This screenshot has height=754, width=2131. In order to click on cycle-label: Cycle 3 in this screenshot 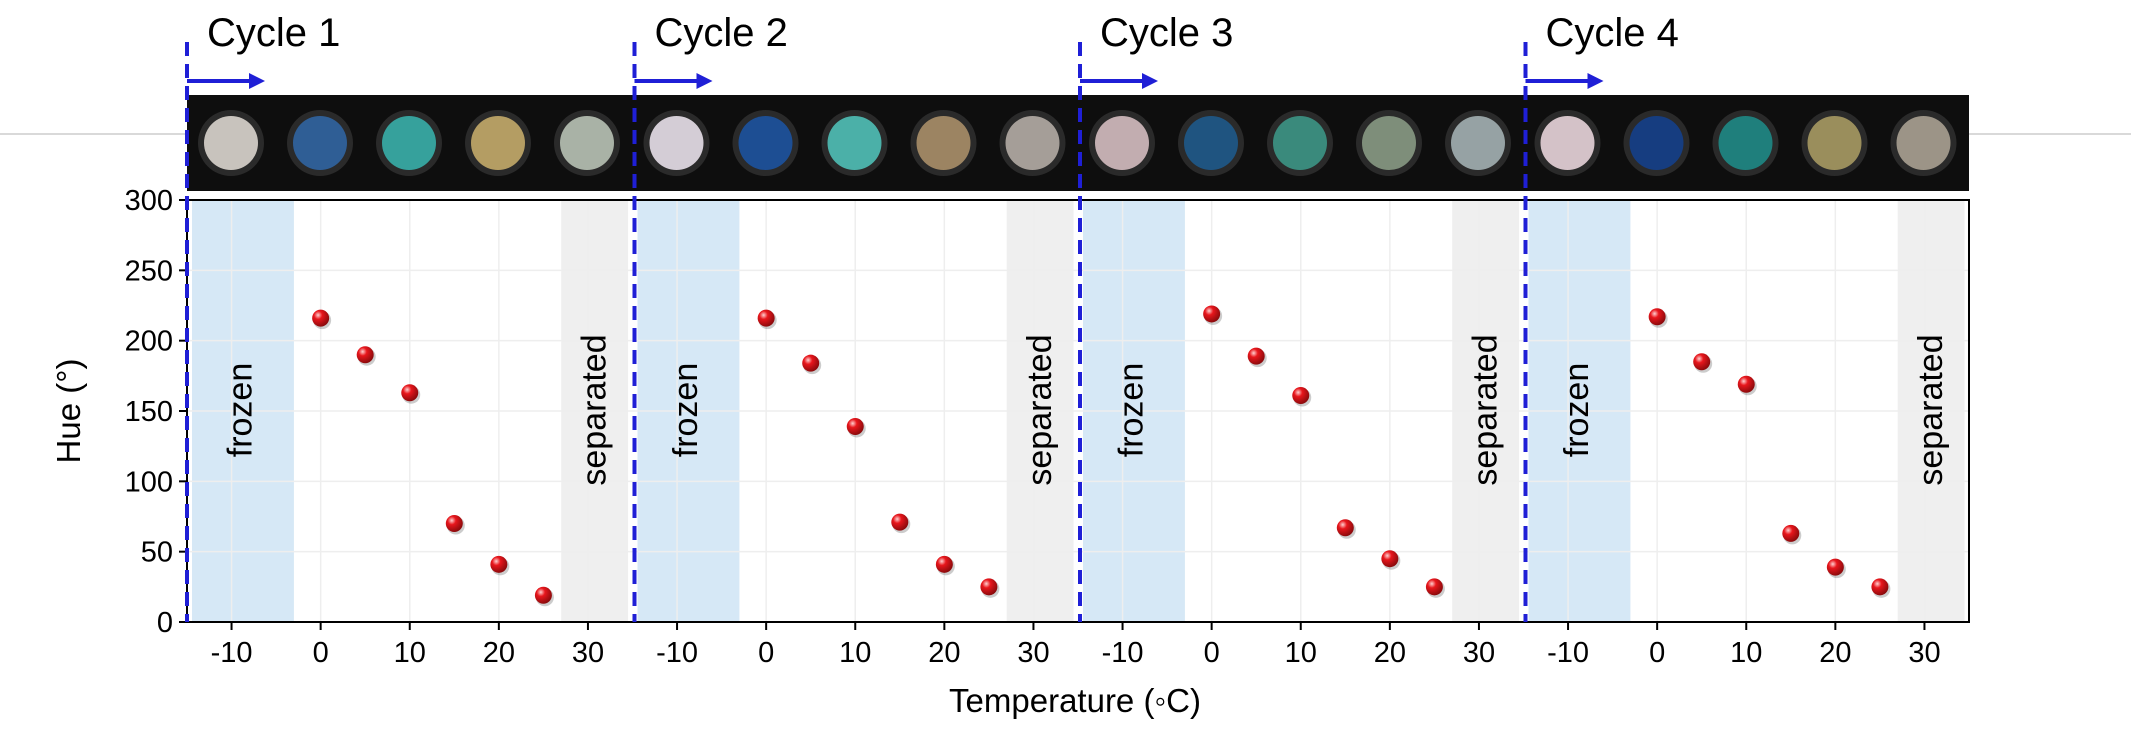, I will do `click(1166, 33)`.